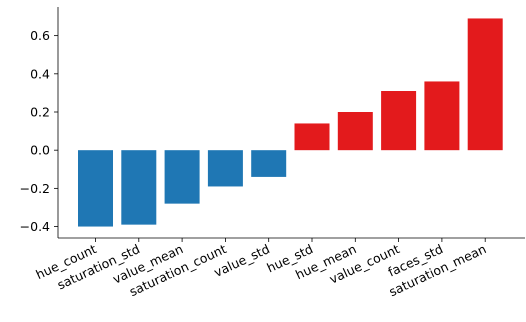 Image resolution: width=526 pixels, height=322 pixels. I want to click on y-tick-label: 0.6, so click(40, 35).